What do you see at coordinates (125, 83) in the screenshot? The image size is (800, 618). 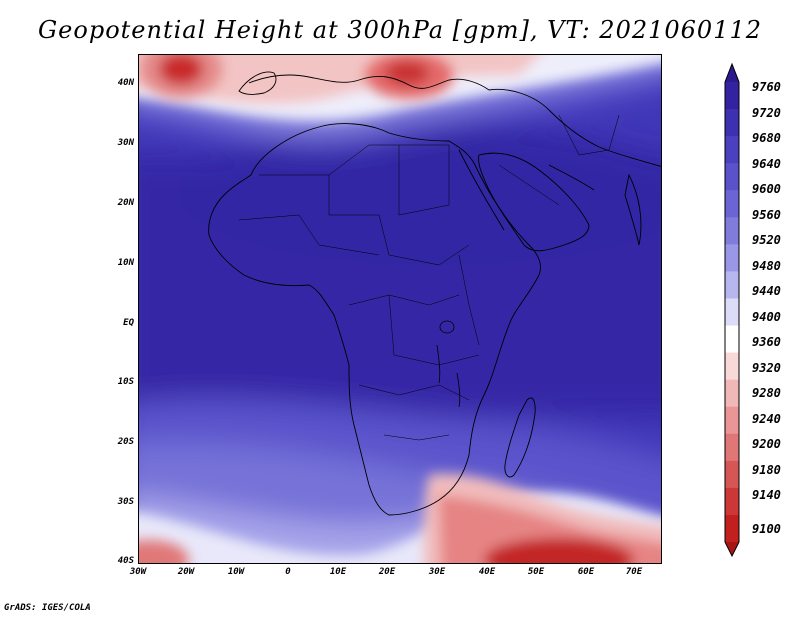 I see `lat-label-40n: 40N` at bounding box center [125, 83].